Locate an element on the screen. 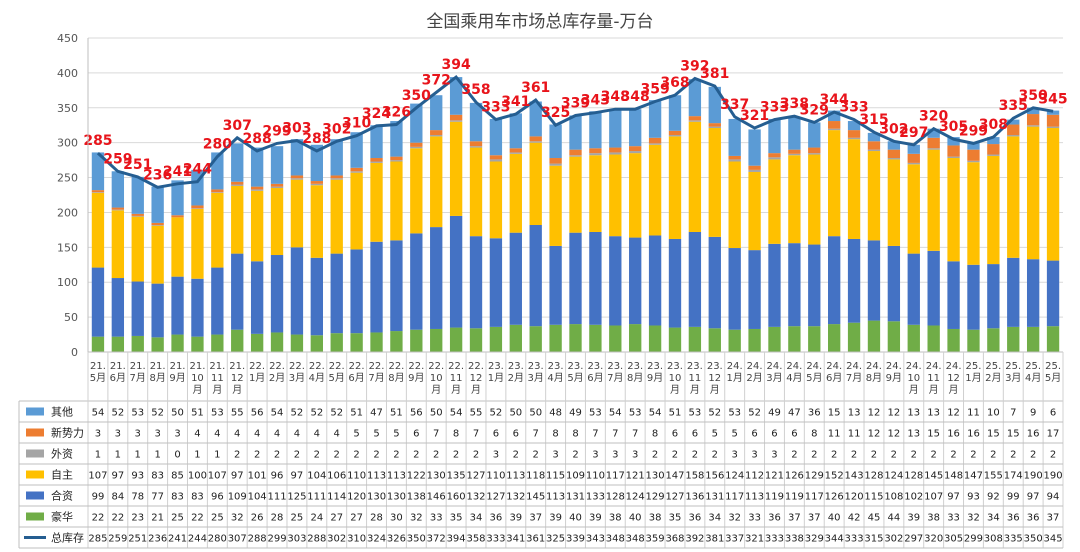 This screenshot has height=552, width=1080. table-cell: 7 is located at coordinates (536, 434).